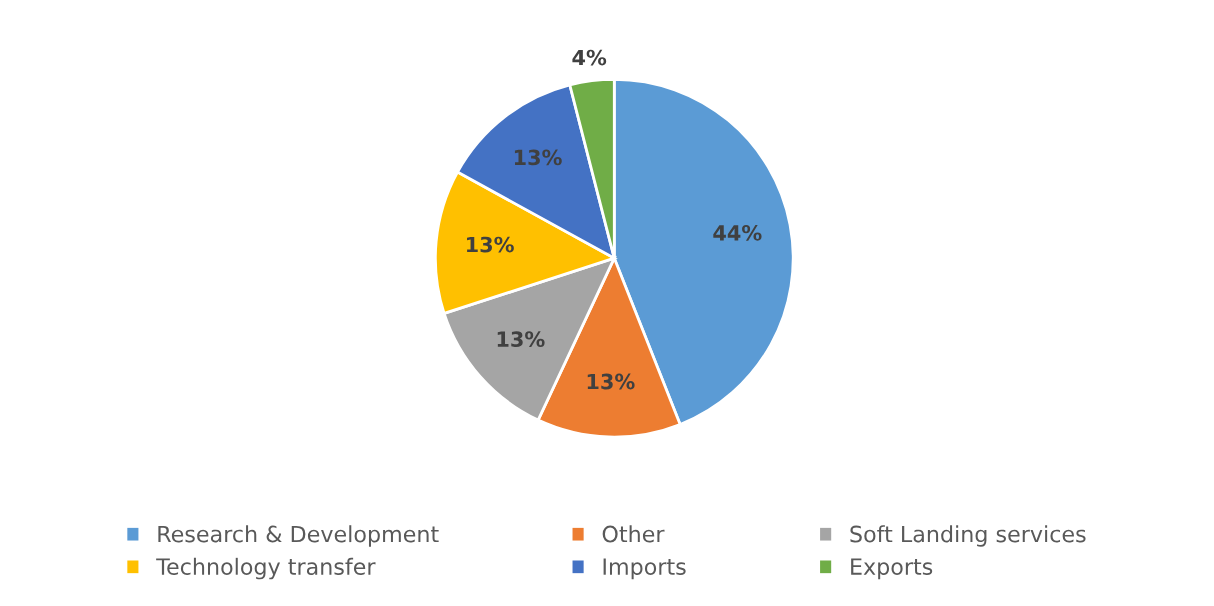 This screenshot has height=606, width=1214. I want to click on legend-label: Research & Development, so click(298, 536).